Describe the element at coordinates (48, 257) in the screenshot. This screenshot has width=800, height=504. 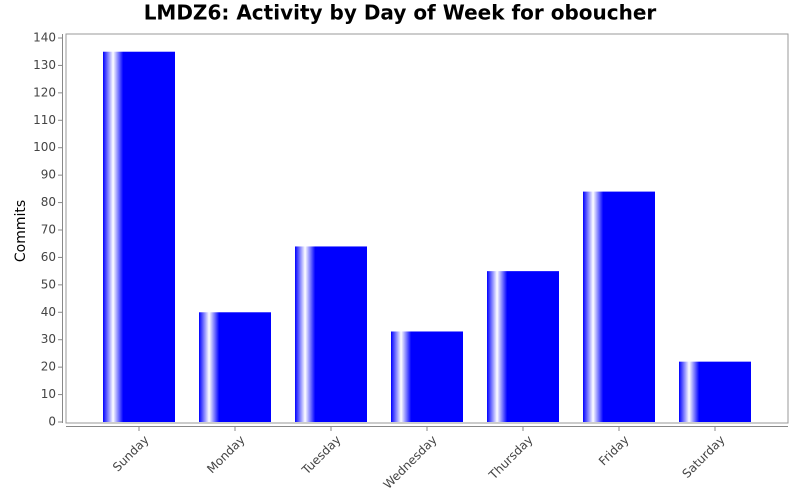
I see `y-tick-label: 60` at that location.